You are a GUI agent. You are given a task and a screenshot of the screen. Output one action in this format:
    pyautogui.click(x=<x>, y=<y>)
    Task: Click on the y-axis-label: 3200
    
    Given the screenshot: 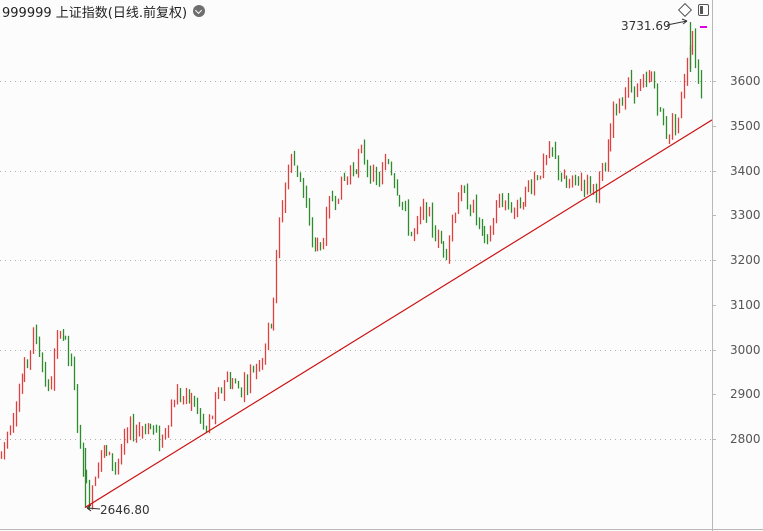 What is the action you would take?
    pyautogui.click(x=745, y=260)
    